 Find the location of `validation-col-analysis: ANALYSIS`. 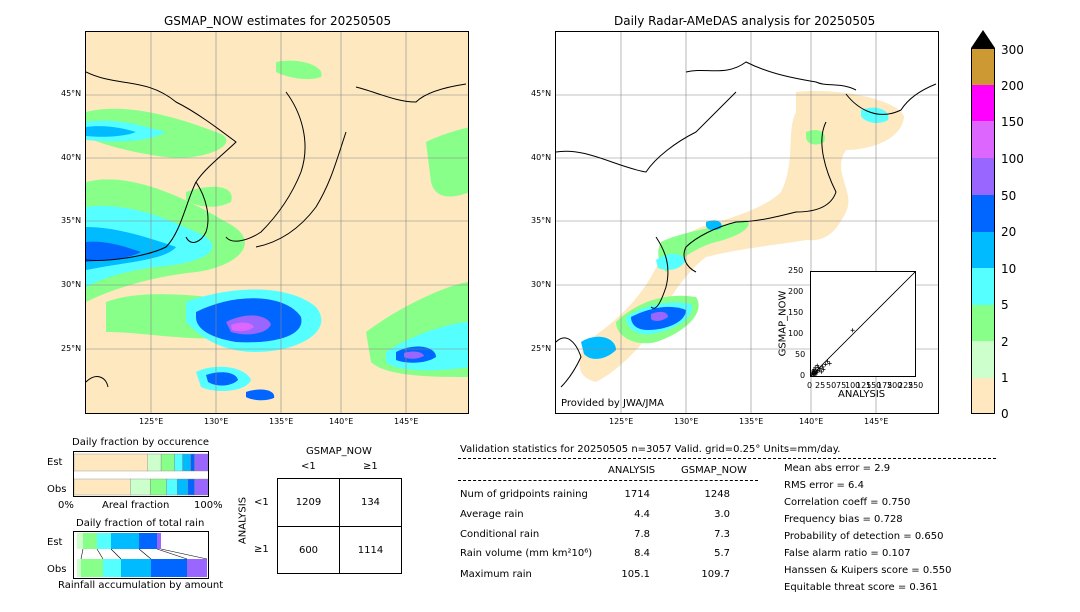

validation-col-analysis: ANALYSIS is located at coordinates (632, 470).